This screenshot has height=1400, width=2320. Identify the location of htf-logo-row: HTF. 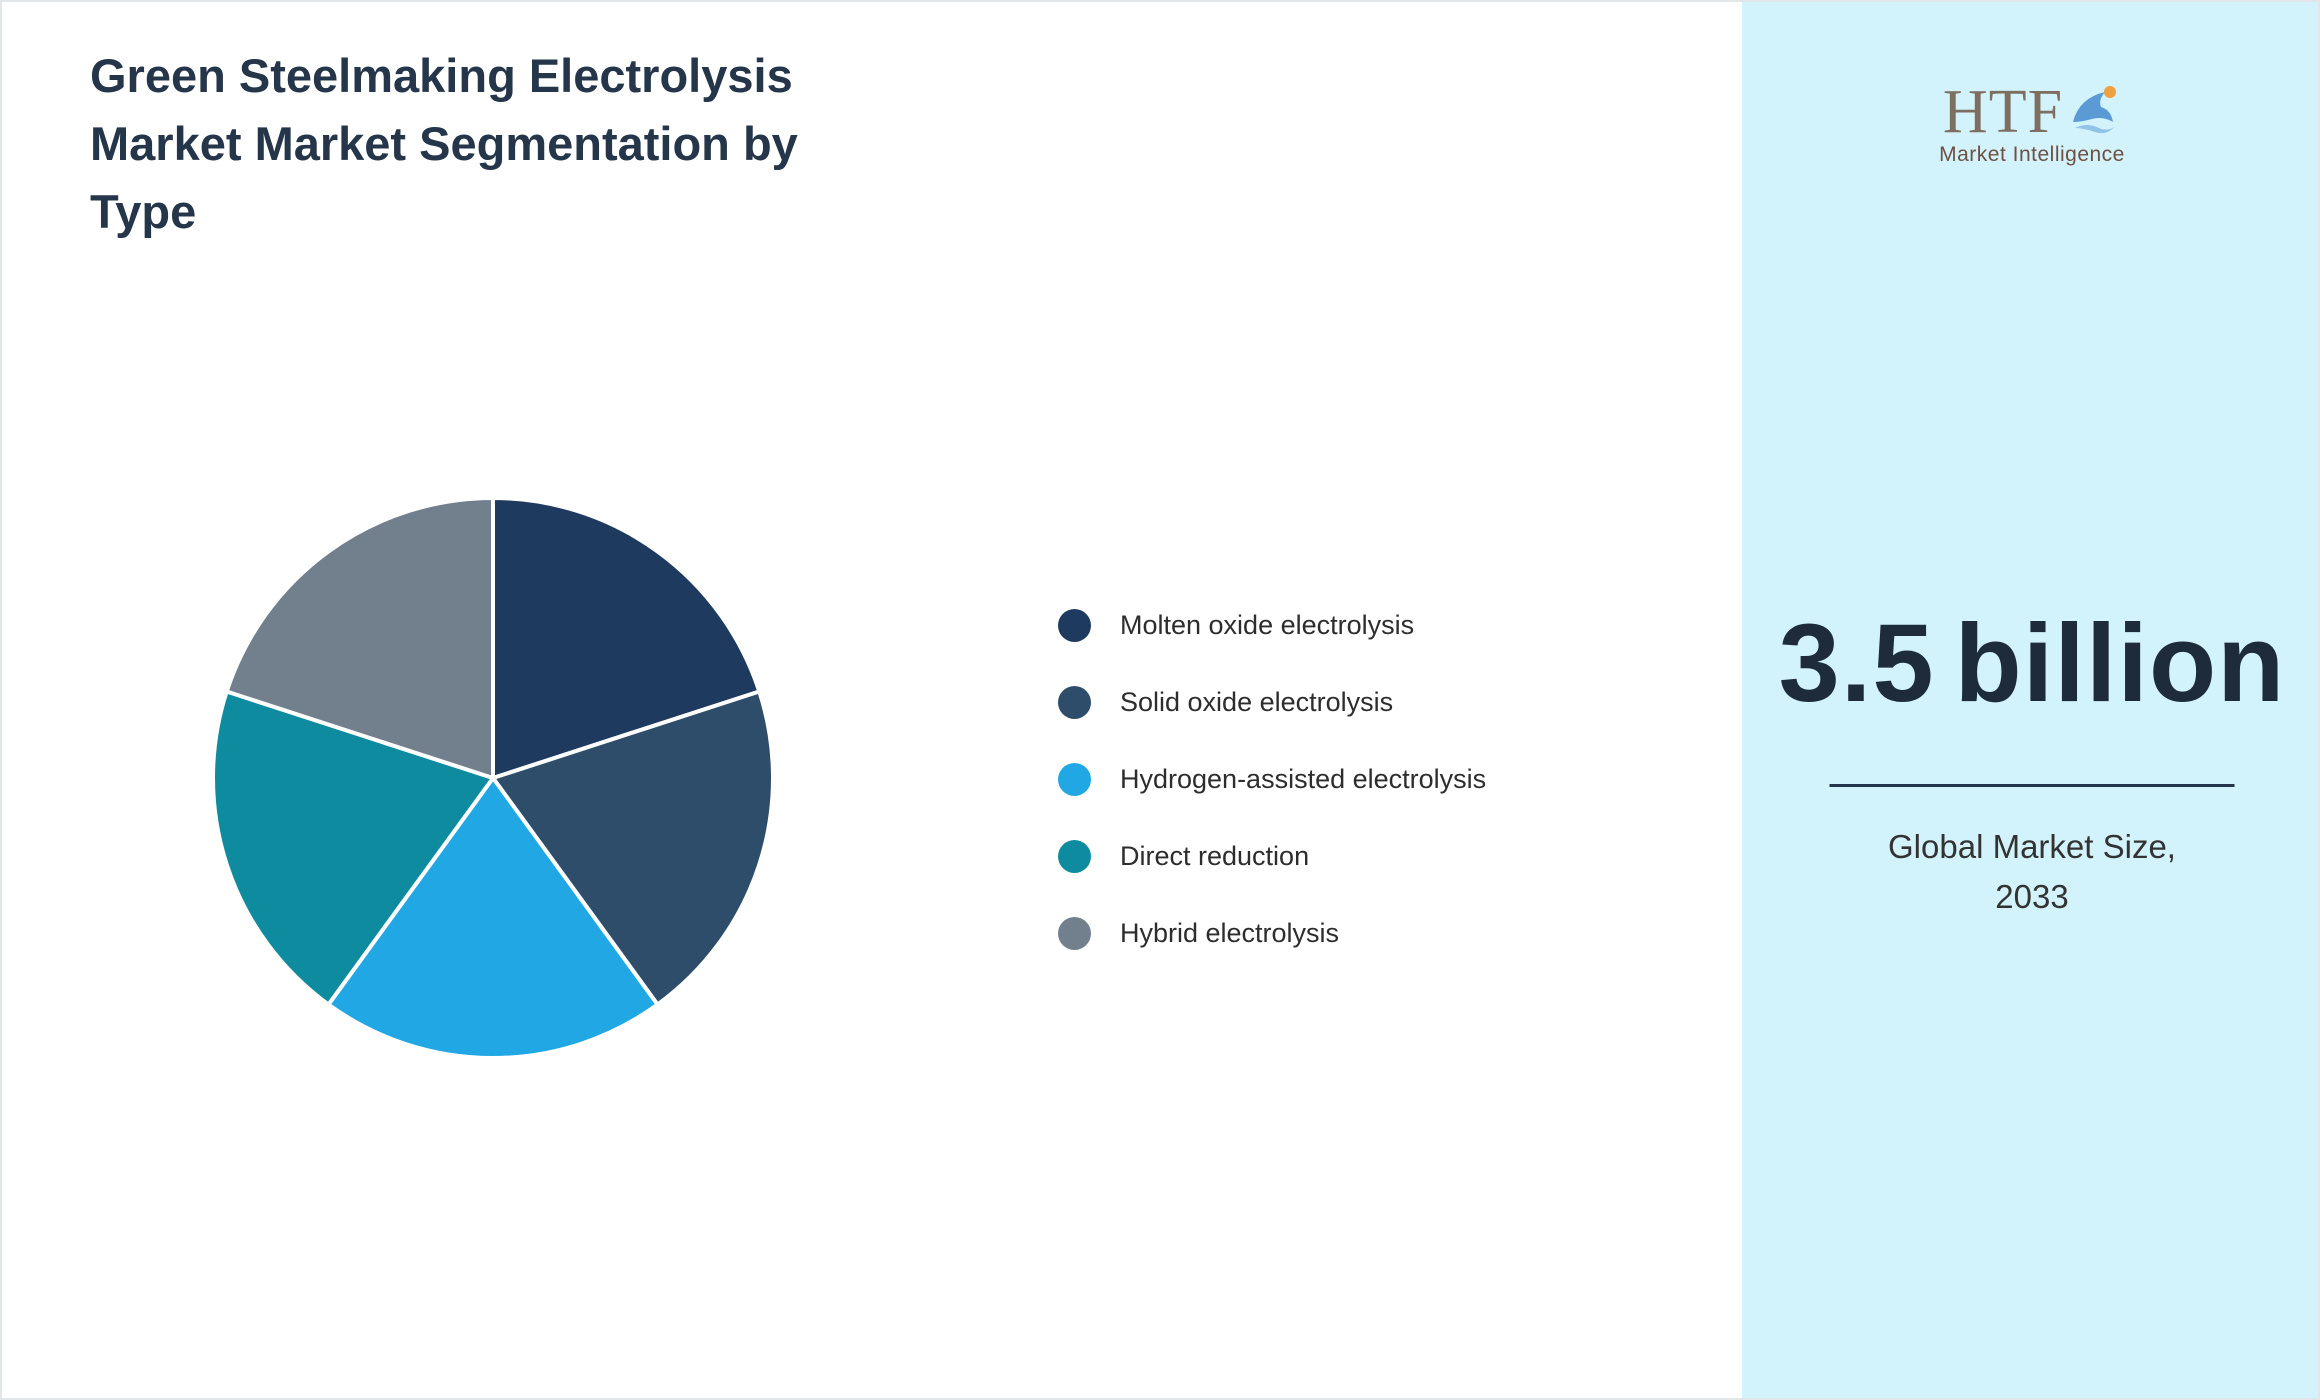
(2030, 112).